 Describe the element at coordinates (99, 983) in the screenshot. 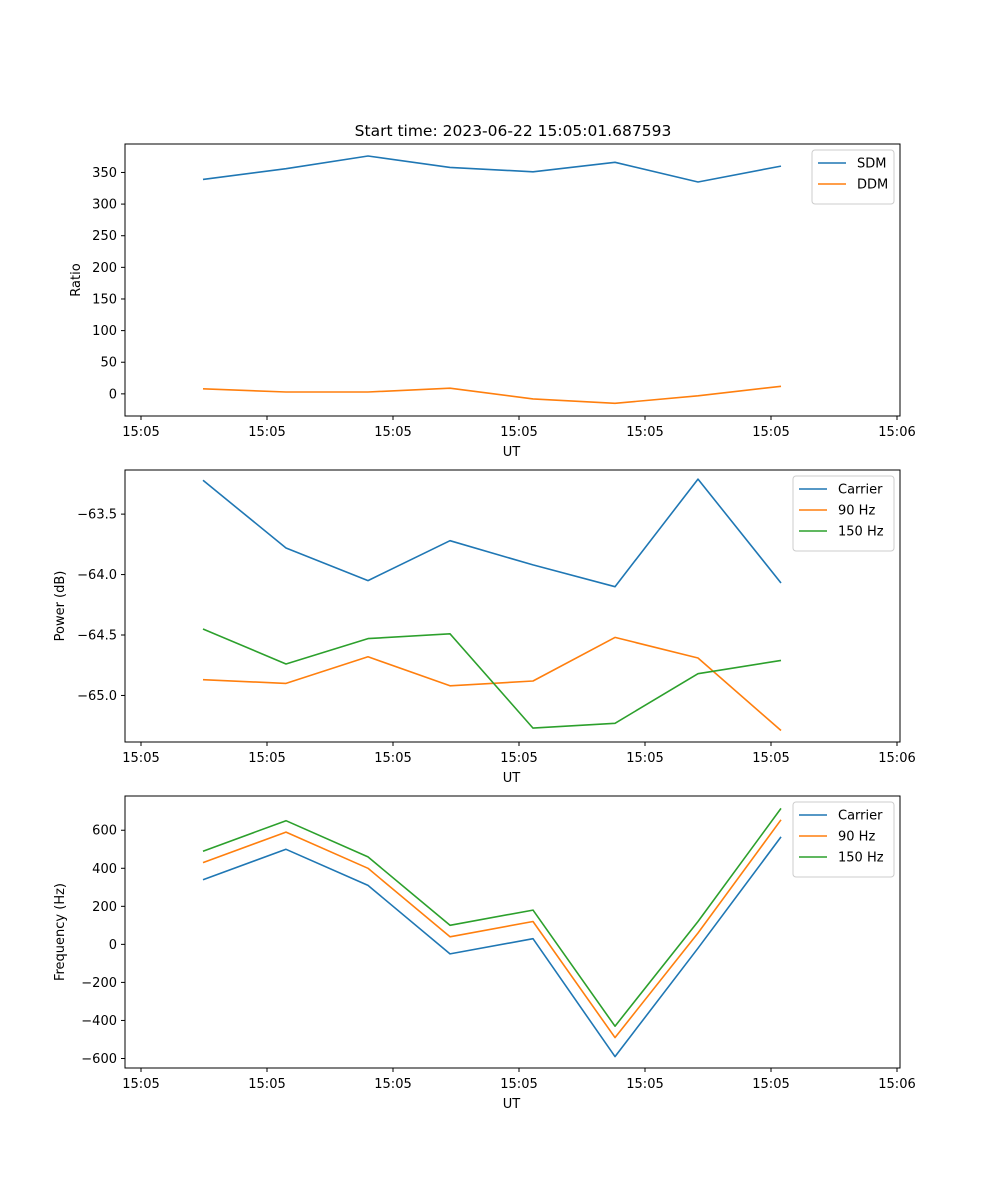

I see `y-tick-label: −200` at that location.